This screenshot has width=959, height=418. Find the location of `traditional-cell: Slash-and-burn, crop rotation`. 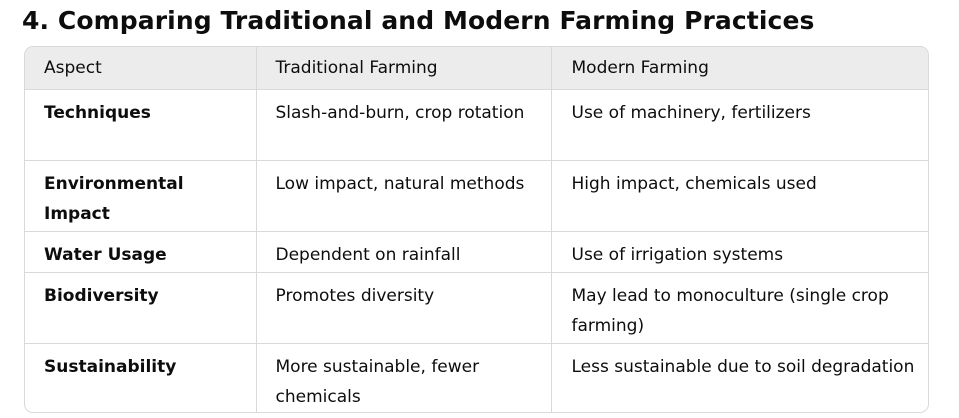

traditional-cell: Slash-and-burn, crop rotation is located at coordinates (404, 124).